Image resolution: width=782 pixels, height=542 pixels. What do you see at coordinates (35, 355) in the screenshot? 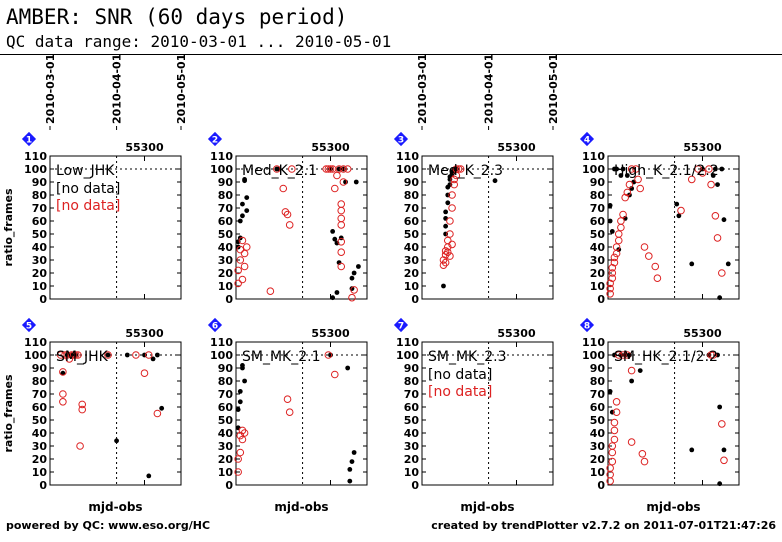
I see `y-tick-label: 100` at bounding box center [35, 355].